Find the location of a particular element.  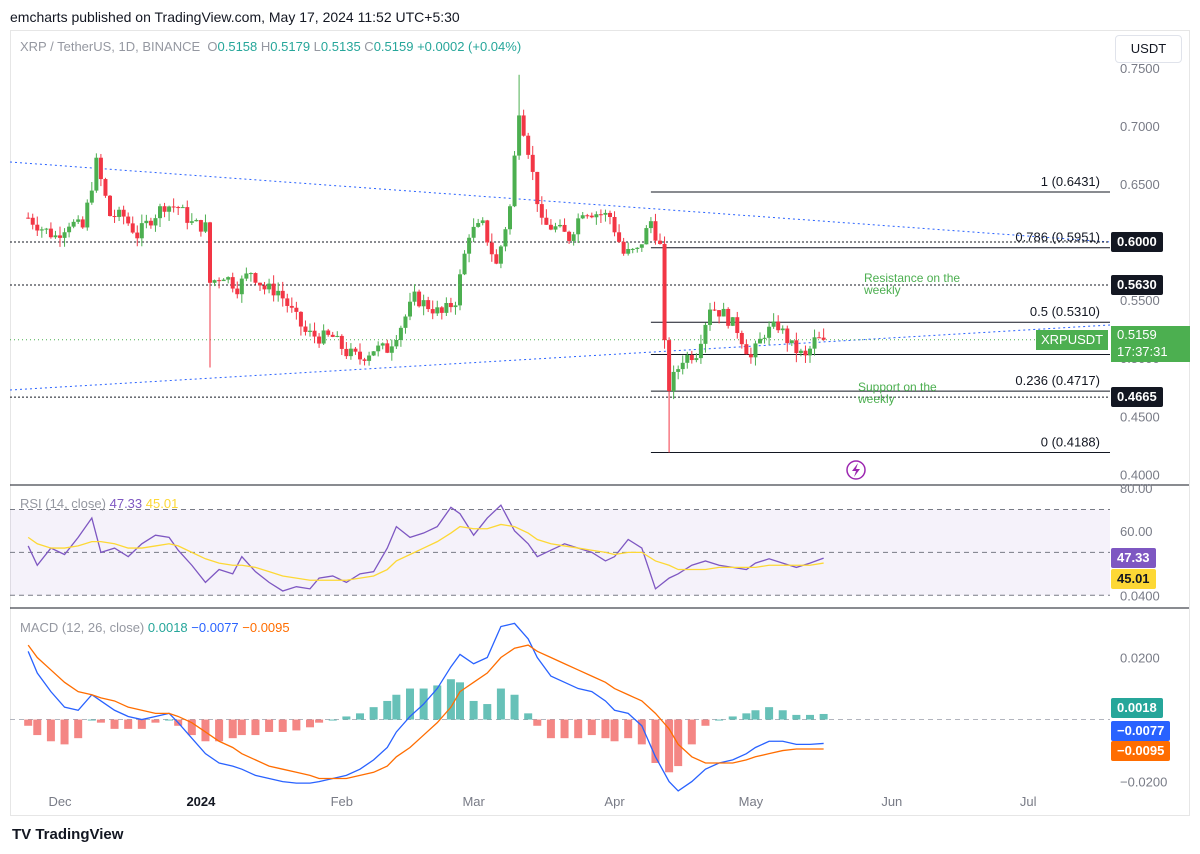

macd-title: MACD (12, 26, close) is located at coordinates (82, 627).